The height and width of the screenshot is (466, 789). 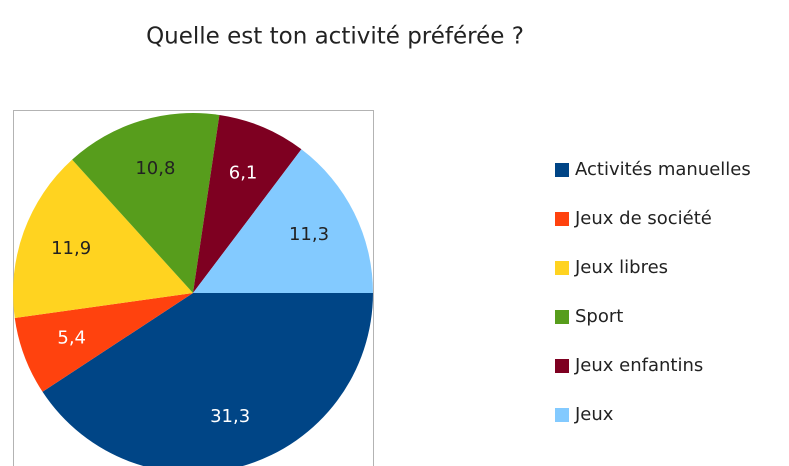 What do you see at coordinates (230, 416) in the screenshot?
I see `data-label: 31,3` at bounding box center [230, 416].